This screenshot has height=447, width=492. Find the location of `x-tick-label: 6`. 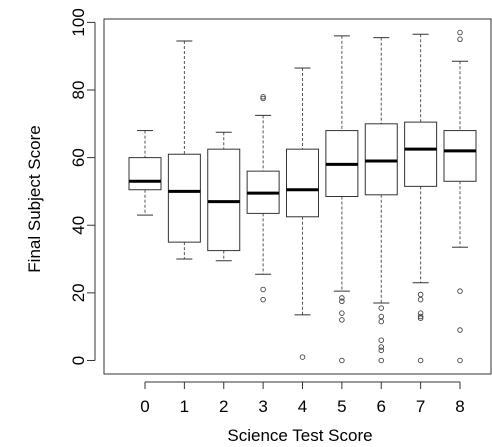

x-tick-label: 6 is located at coordinates (381, 406).